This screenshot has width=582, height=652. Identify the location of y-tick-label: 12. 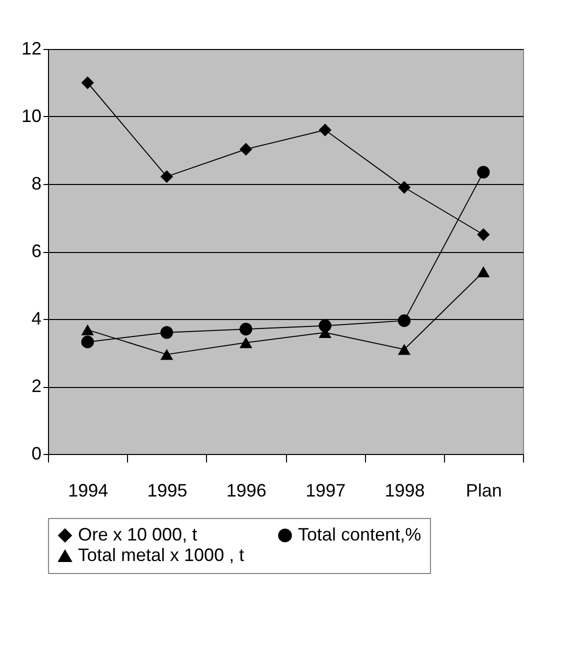
(31, 48).